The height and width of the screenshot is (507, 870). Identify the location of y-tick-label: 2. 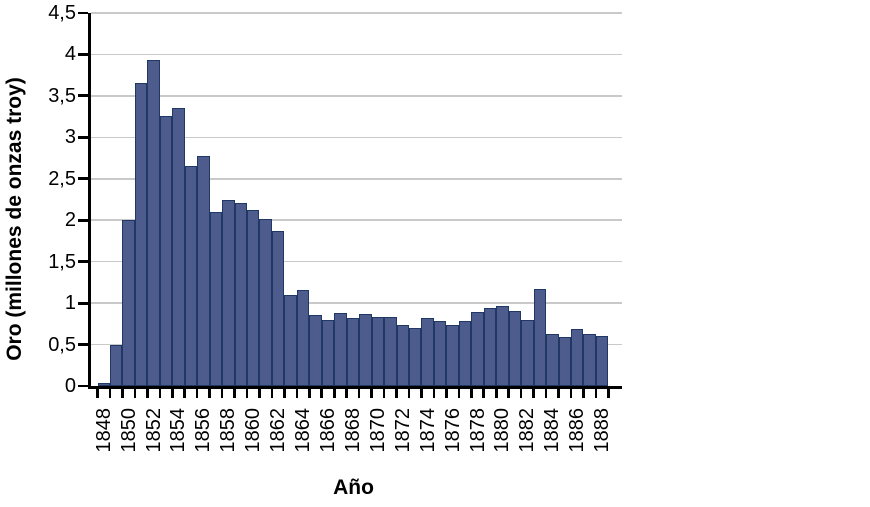
(70, 220).